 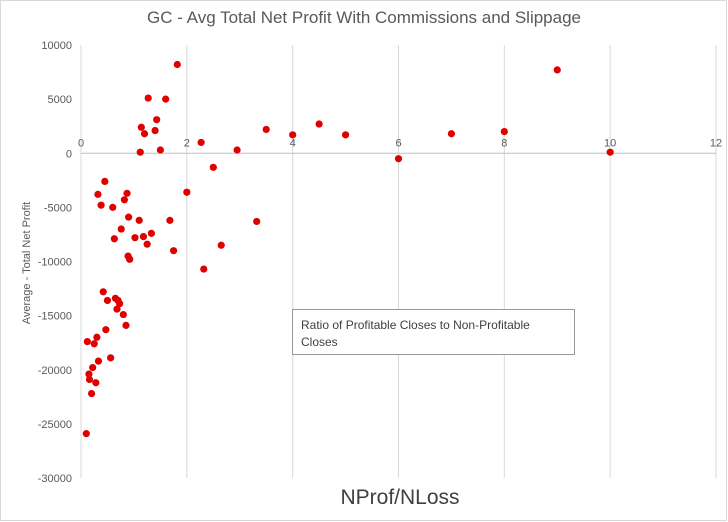 I want to click on y-tick-label: 5000, so click(x=60, y=100).